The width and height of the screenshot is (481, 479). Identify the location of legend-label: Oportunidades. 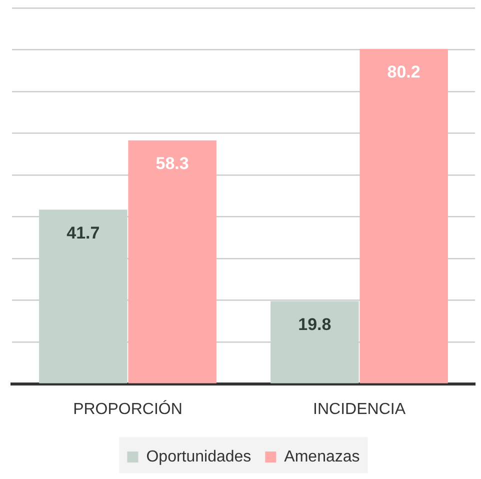
(199, 457).